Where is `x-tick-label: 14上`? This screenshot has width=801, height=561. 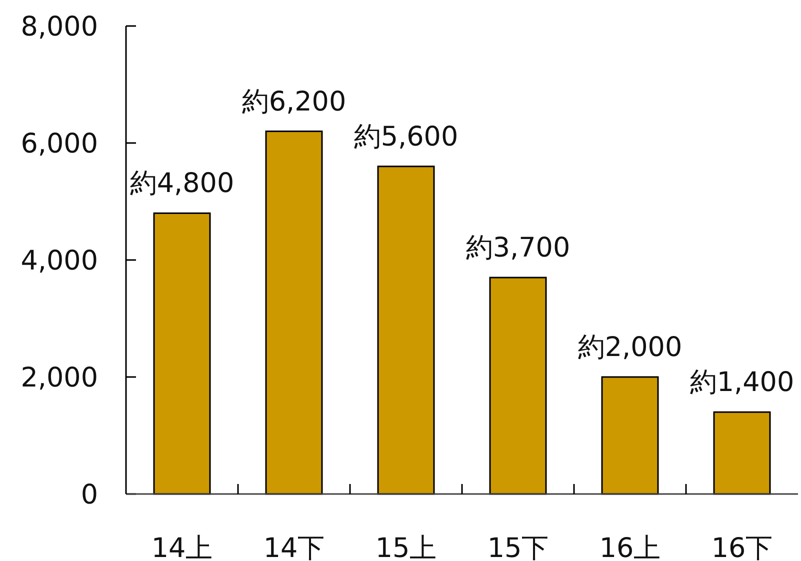
x-tick-label: 14上 is located at coordinates (182, 547).